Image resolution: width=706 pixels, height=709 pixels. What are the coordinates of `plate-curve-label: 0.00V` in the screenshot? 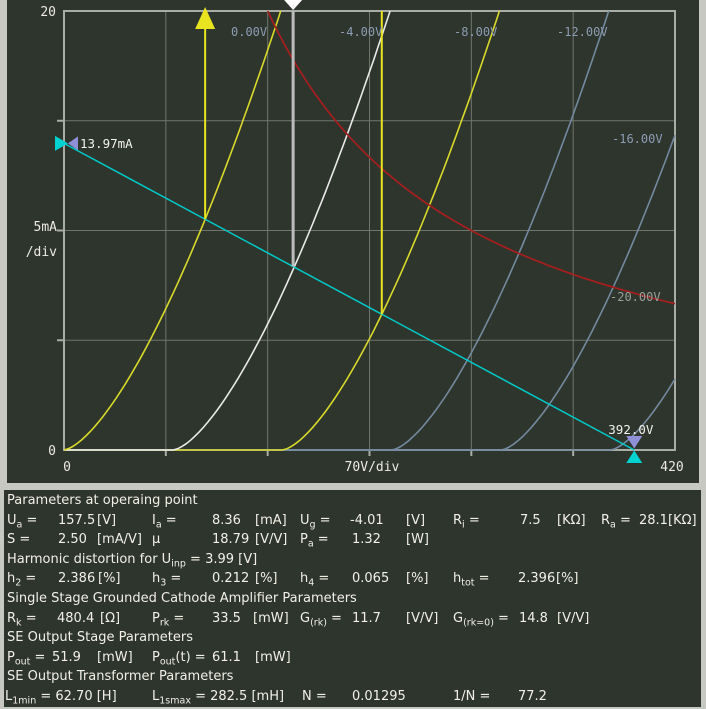 It's located at (249, 32).